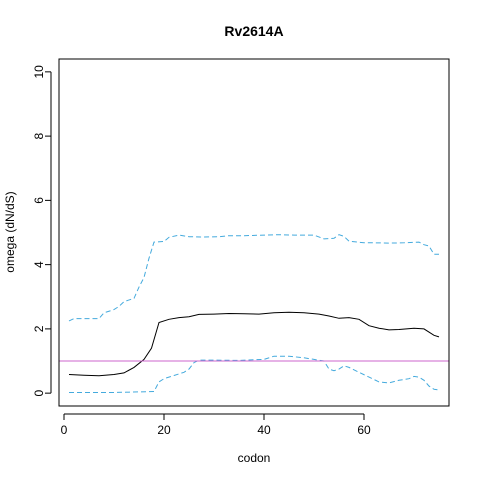 The image size is (480, 480). I want to click on y-tick-label: 8, so click(39, 135).